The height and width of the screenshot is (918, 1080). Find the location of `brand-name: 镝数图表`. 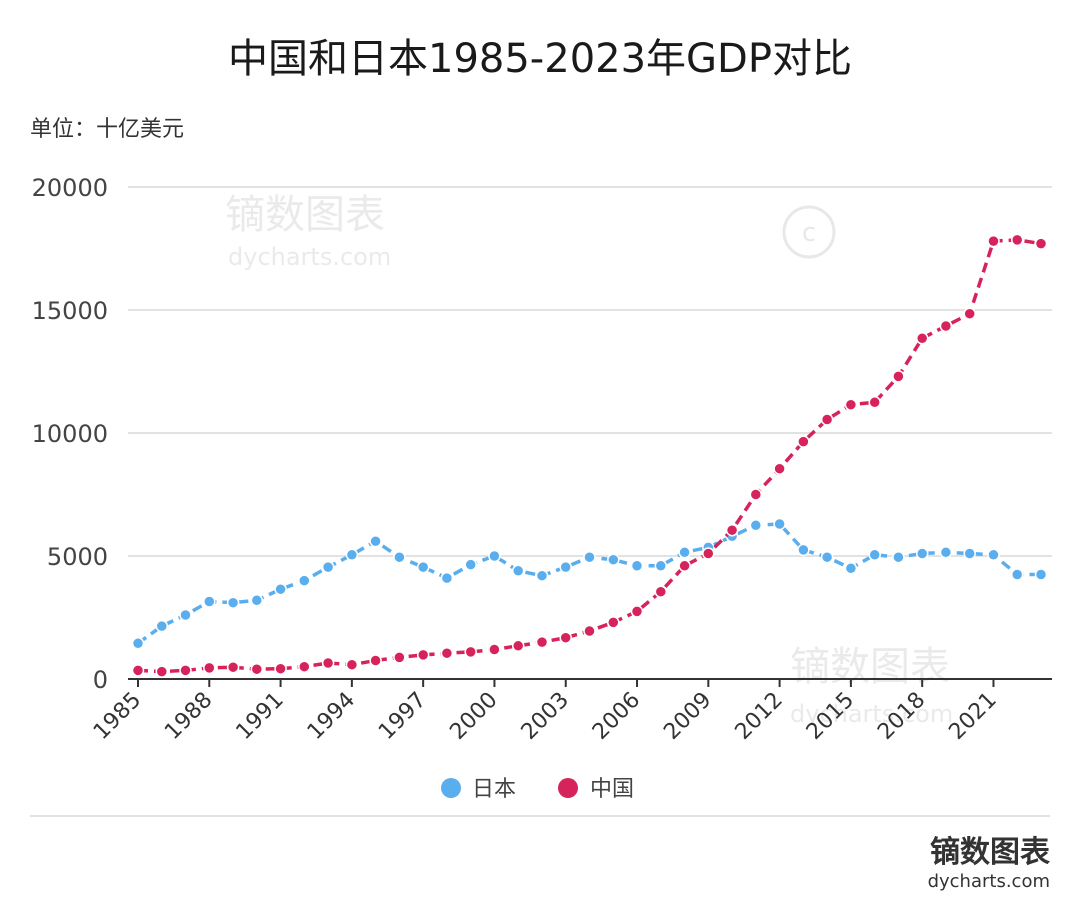

brand-name: 镝数图表 is located at coordinates (990, 852).